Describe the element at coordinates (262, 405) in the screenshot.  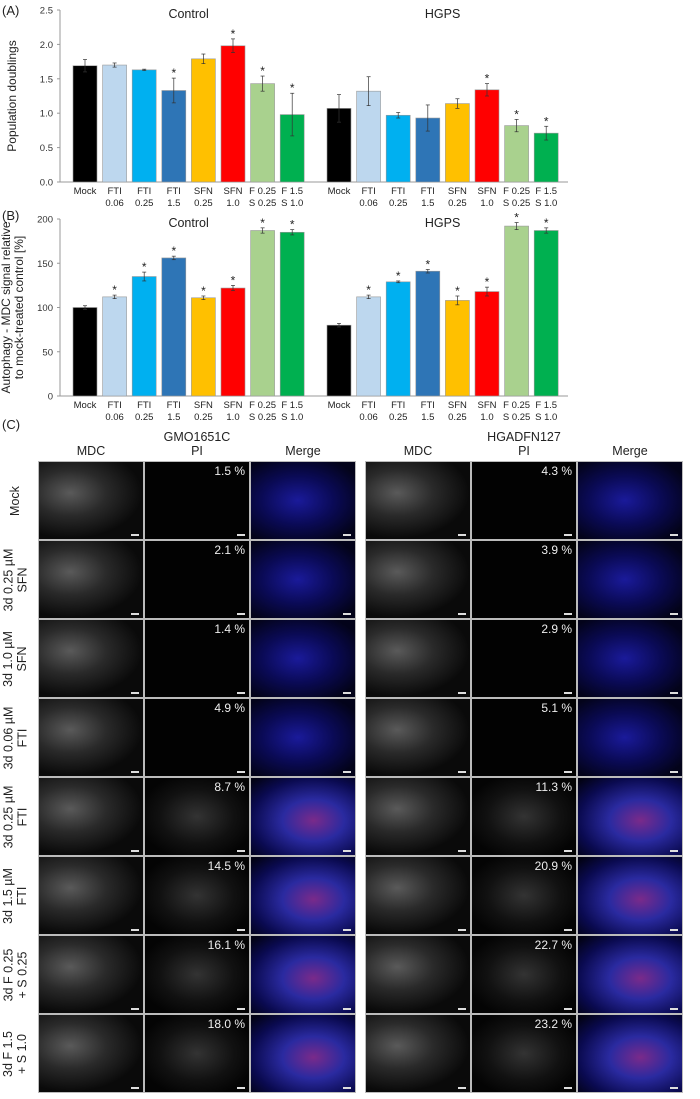
I see `x-tick-label: F 0.25` at that location.